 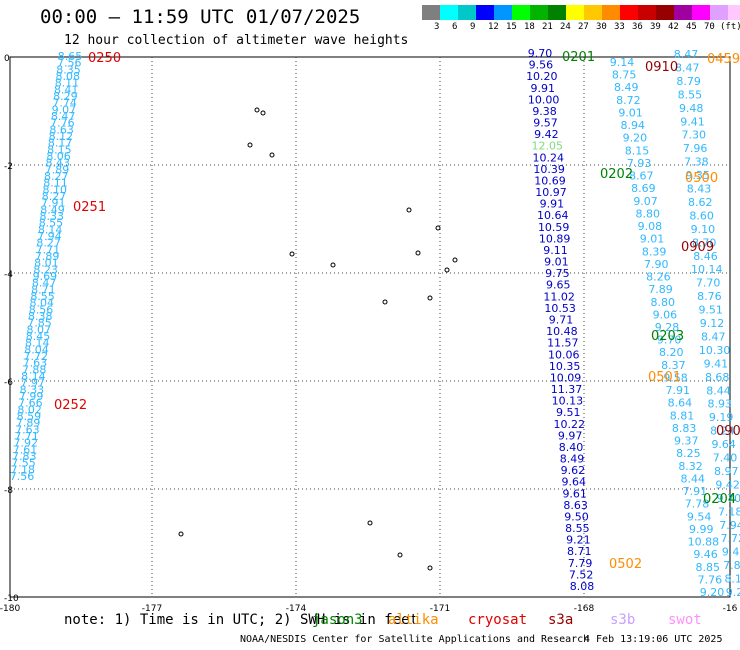 I want to click on wave-height-value: 8.64, so click(x=680, y=403).